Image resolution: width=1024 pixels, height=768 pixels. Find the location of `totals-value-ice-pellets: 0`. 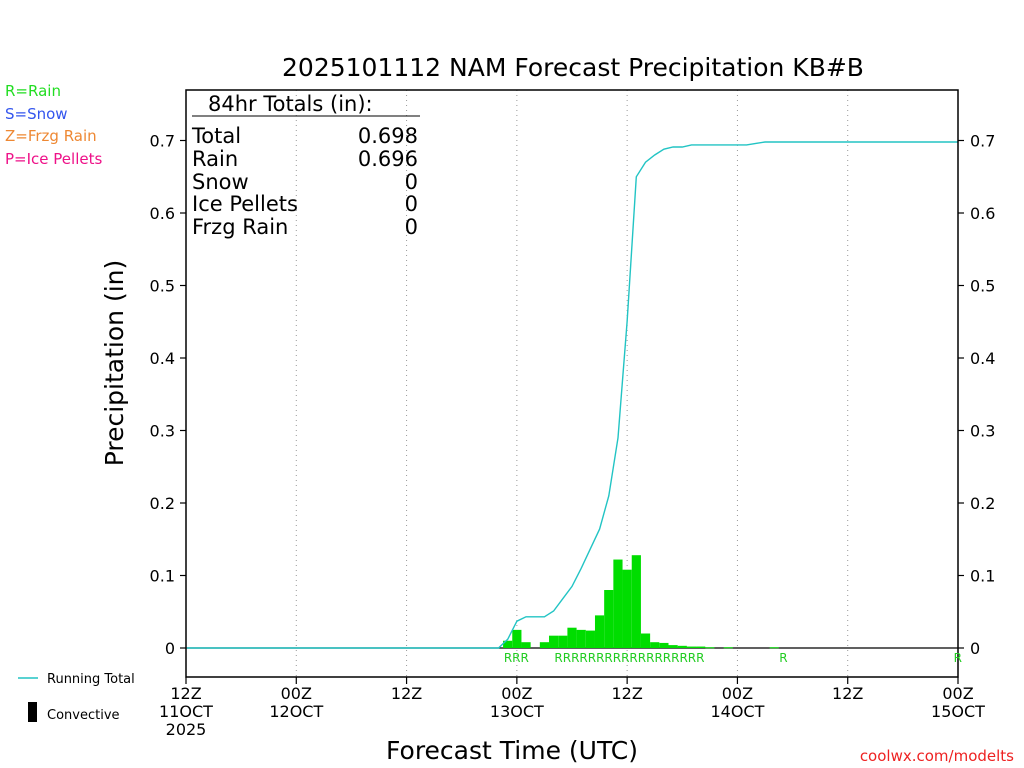

totals-value-ice-pellets: 0 is located at coordinates (411, 204).